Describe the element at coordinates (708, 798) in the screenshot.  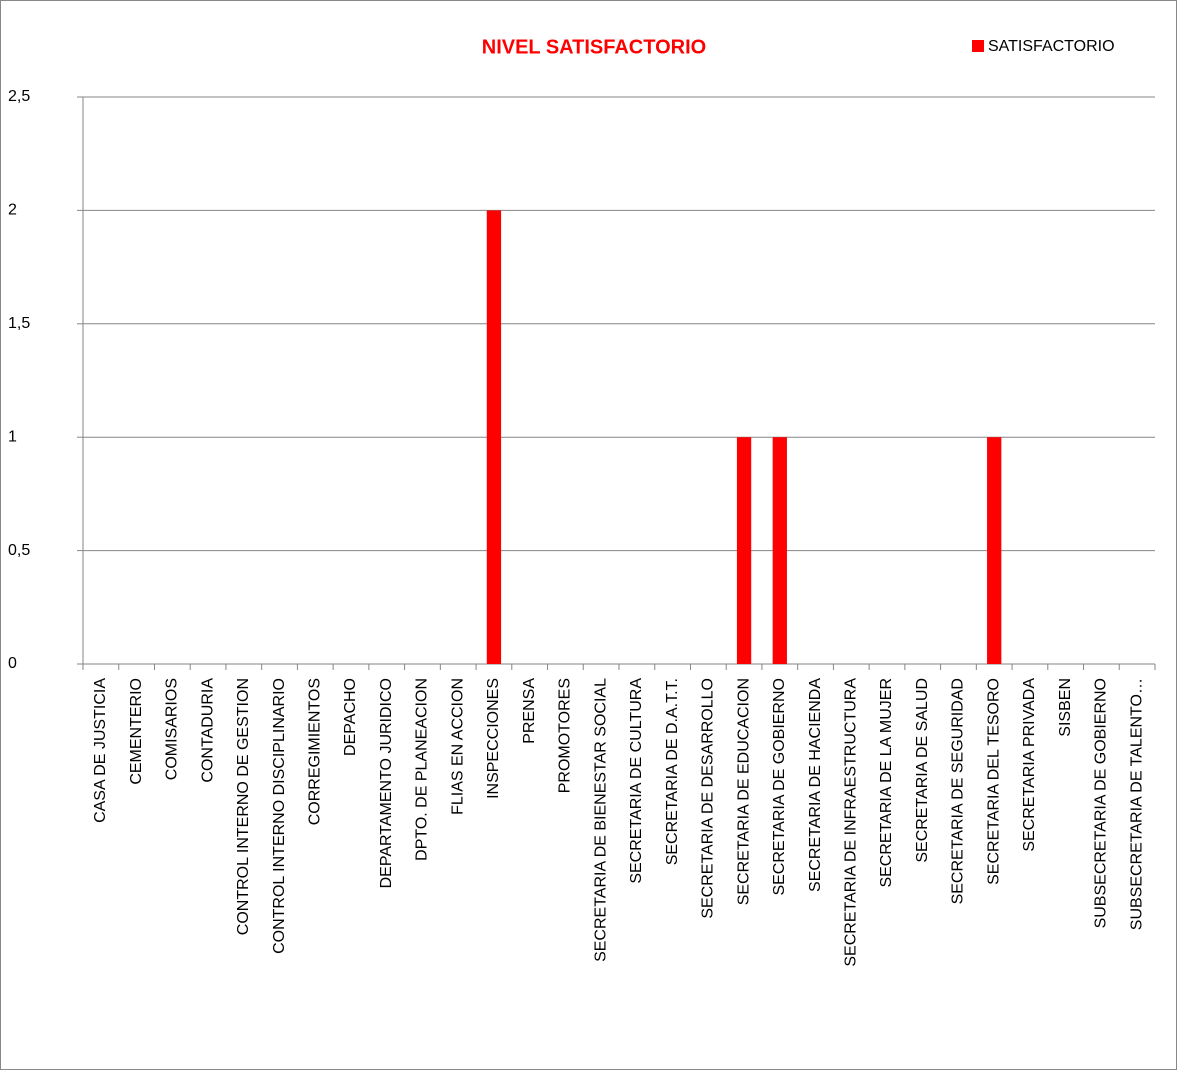
I see `x-tick-label: SECRETARIA DE DESARROLLO` at that location.